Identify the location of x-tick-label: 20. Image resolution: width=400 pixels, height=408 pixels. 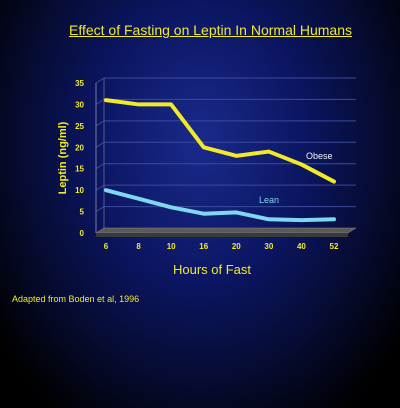
(236, 246).